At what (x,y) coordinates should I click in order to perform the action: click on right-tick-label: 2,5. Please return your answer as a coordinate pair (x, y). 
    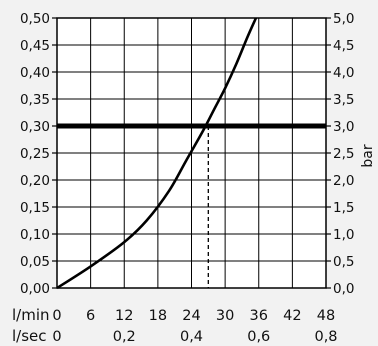
    Looking at the image, I should click on (343, 154).